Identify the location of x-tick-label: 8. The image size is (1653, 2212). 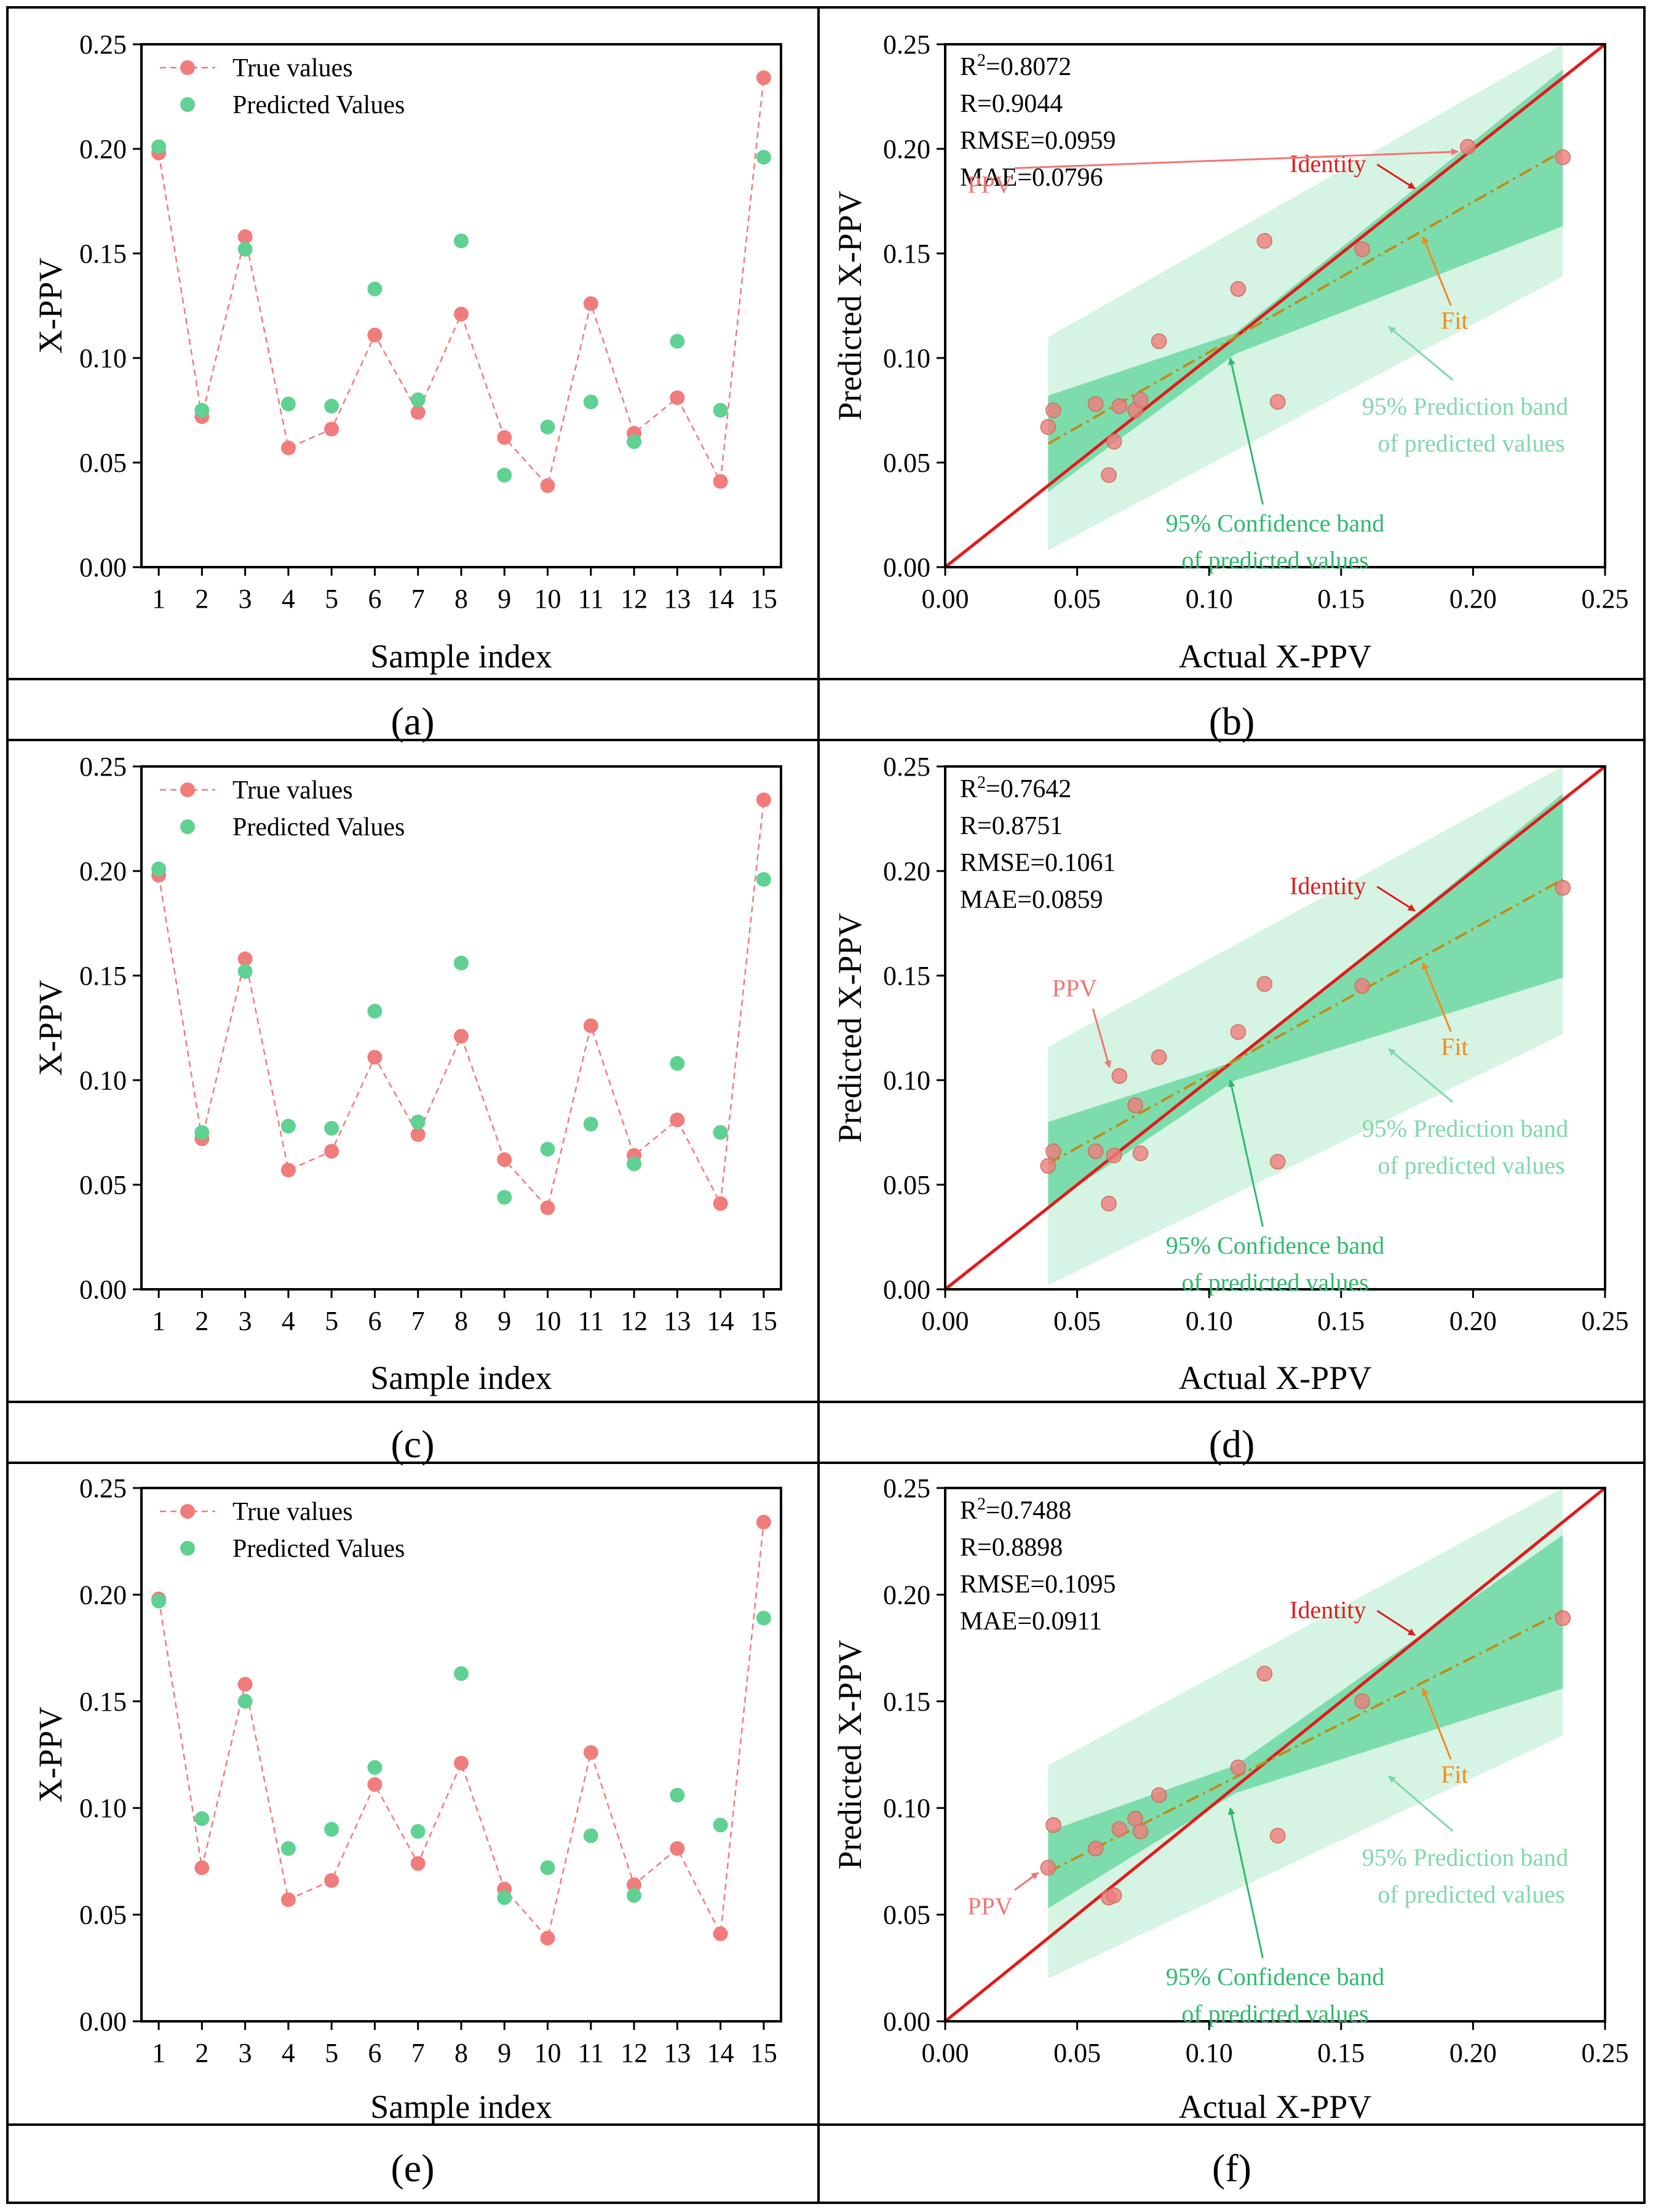
(461, 1321).